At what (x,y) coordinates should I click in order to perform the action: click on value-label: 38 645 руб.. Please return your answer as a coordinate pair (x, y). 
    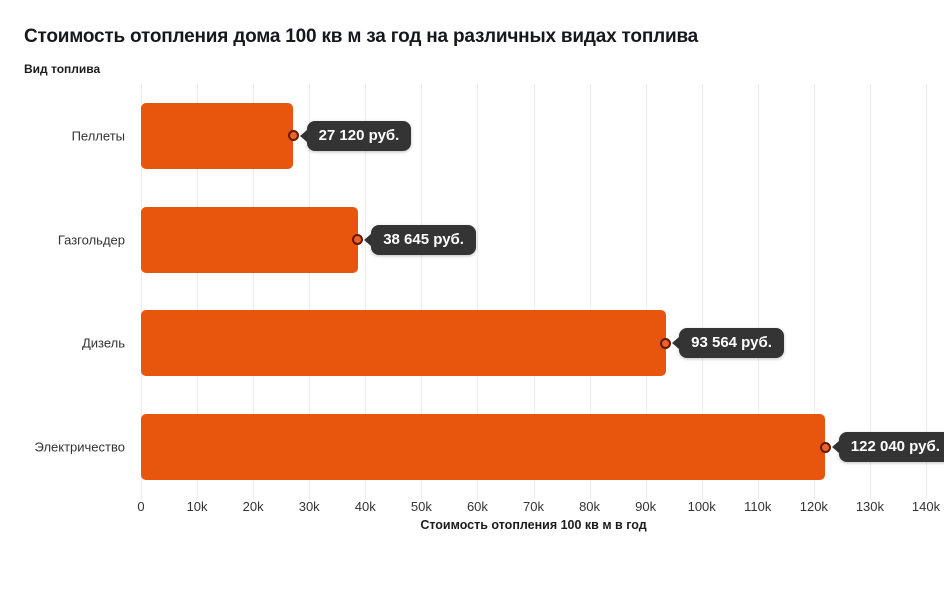
    Looking at the image, I should click on (423, 239).